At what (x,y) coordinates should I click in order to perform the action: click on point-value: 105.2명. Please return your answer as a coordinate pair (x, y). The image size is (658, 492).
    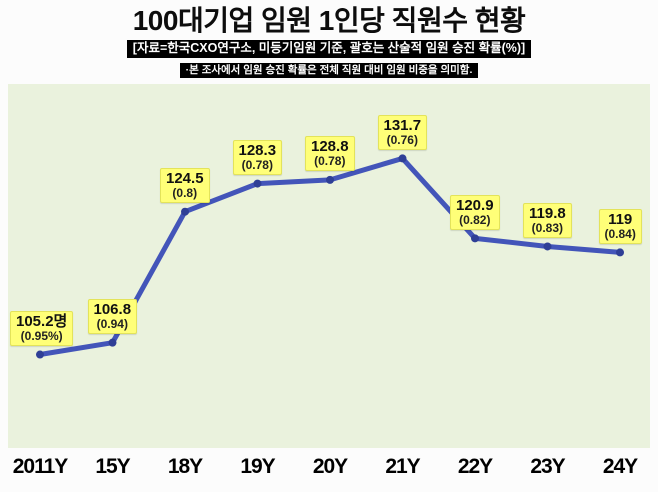
    Looking at the image, I should click on (42, 321).